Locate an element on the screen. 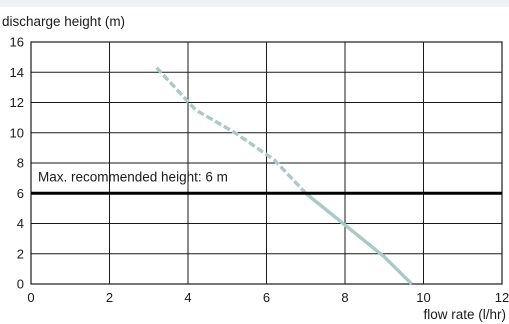 This screenshot has width=509, height=324. y-tick-label: 12 is located at coordinates (17, 102).